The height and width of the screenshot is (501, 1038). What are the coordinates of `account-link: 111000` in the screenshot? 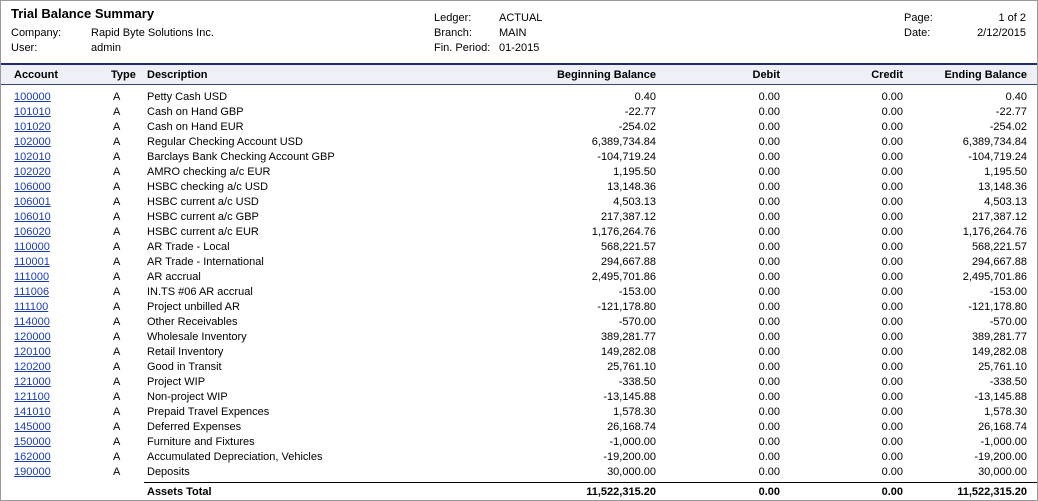 It's located at (32, 277).